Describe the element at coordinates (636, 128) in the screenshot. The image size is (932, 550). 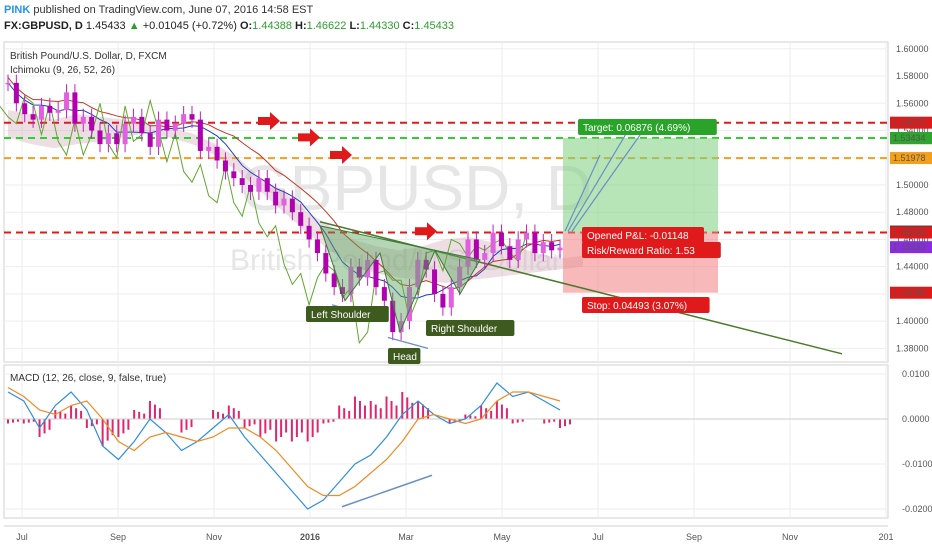
I see `target-label: Target: 0.06876 (4.69%)` at that location.